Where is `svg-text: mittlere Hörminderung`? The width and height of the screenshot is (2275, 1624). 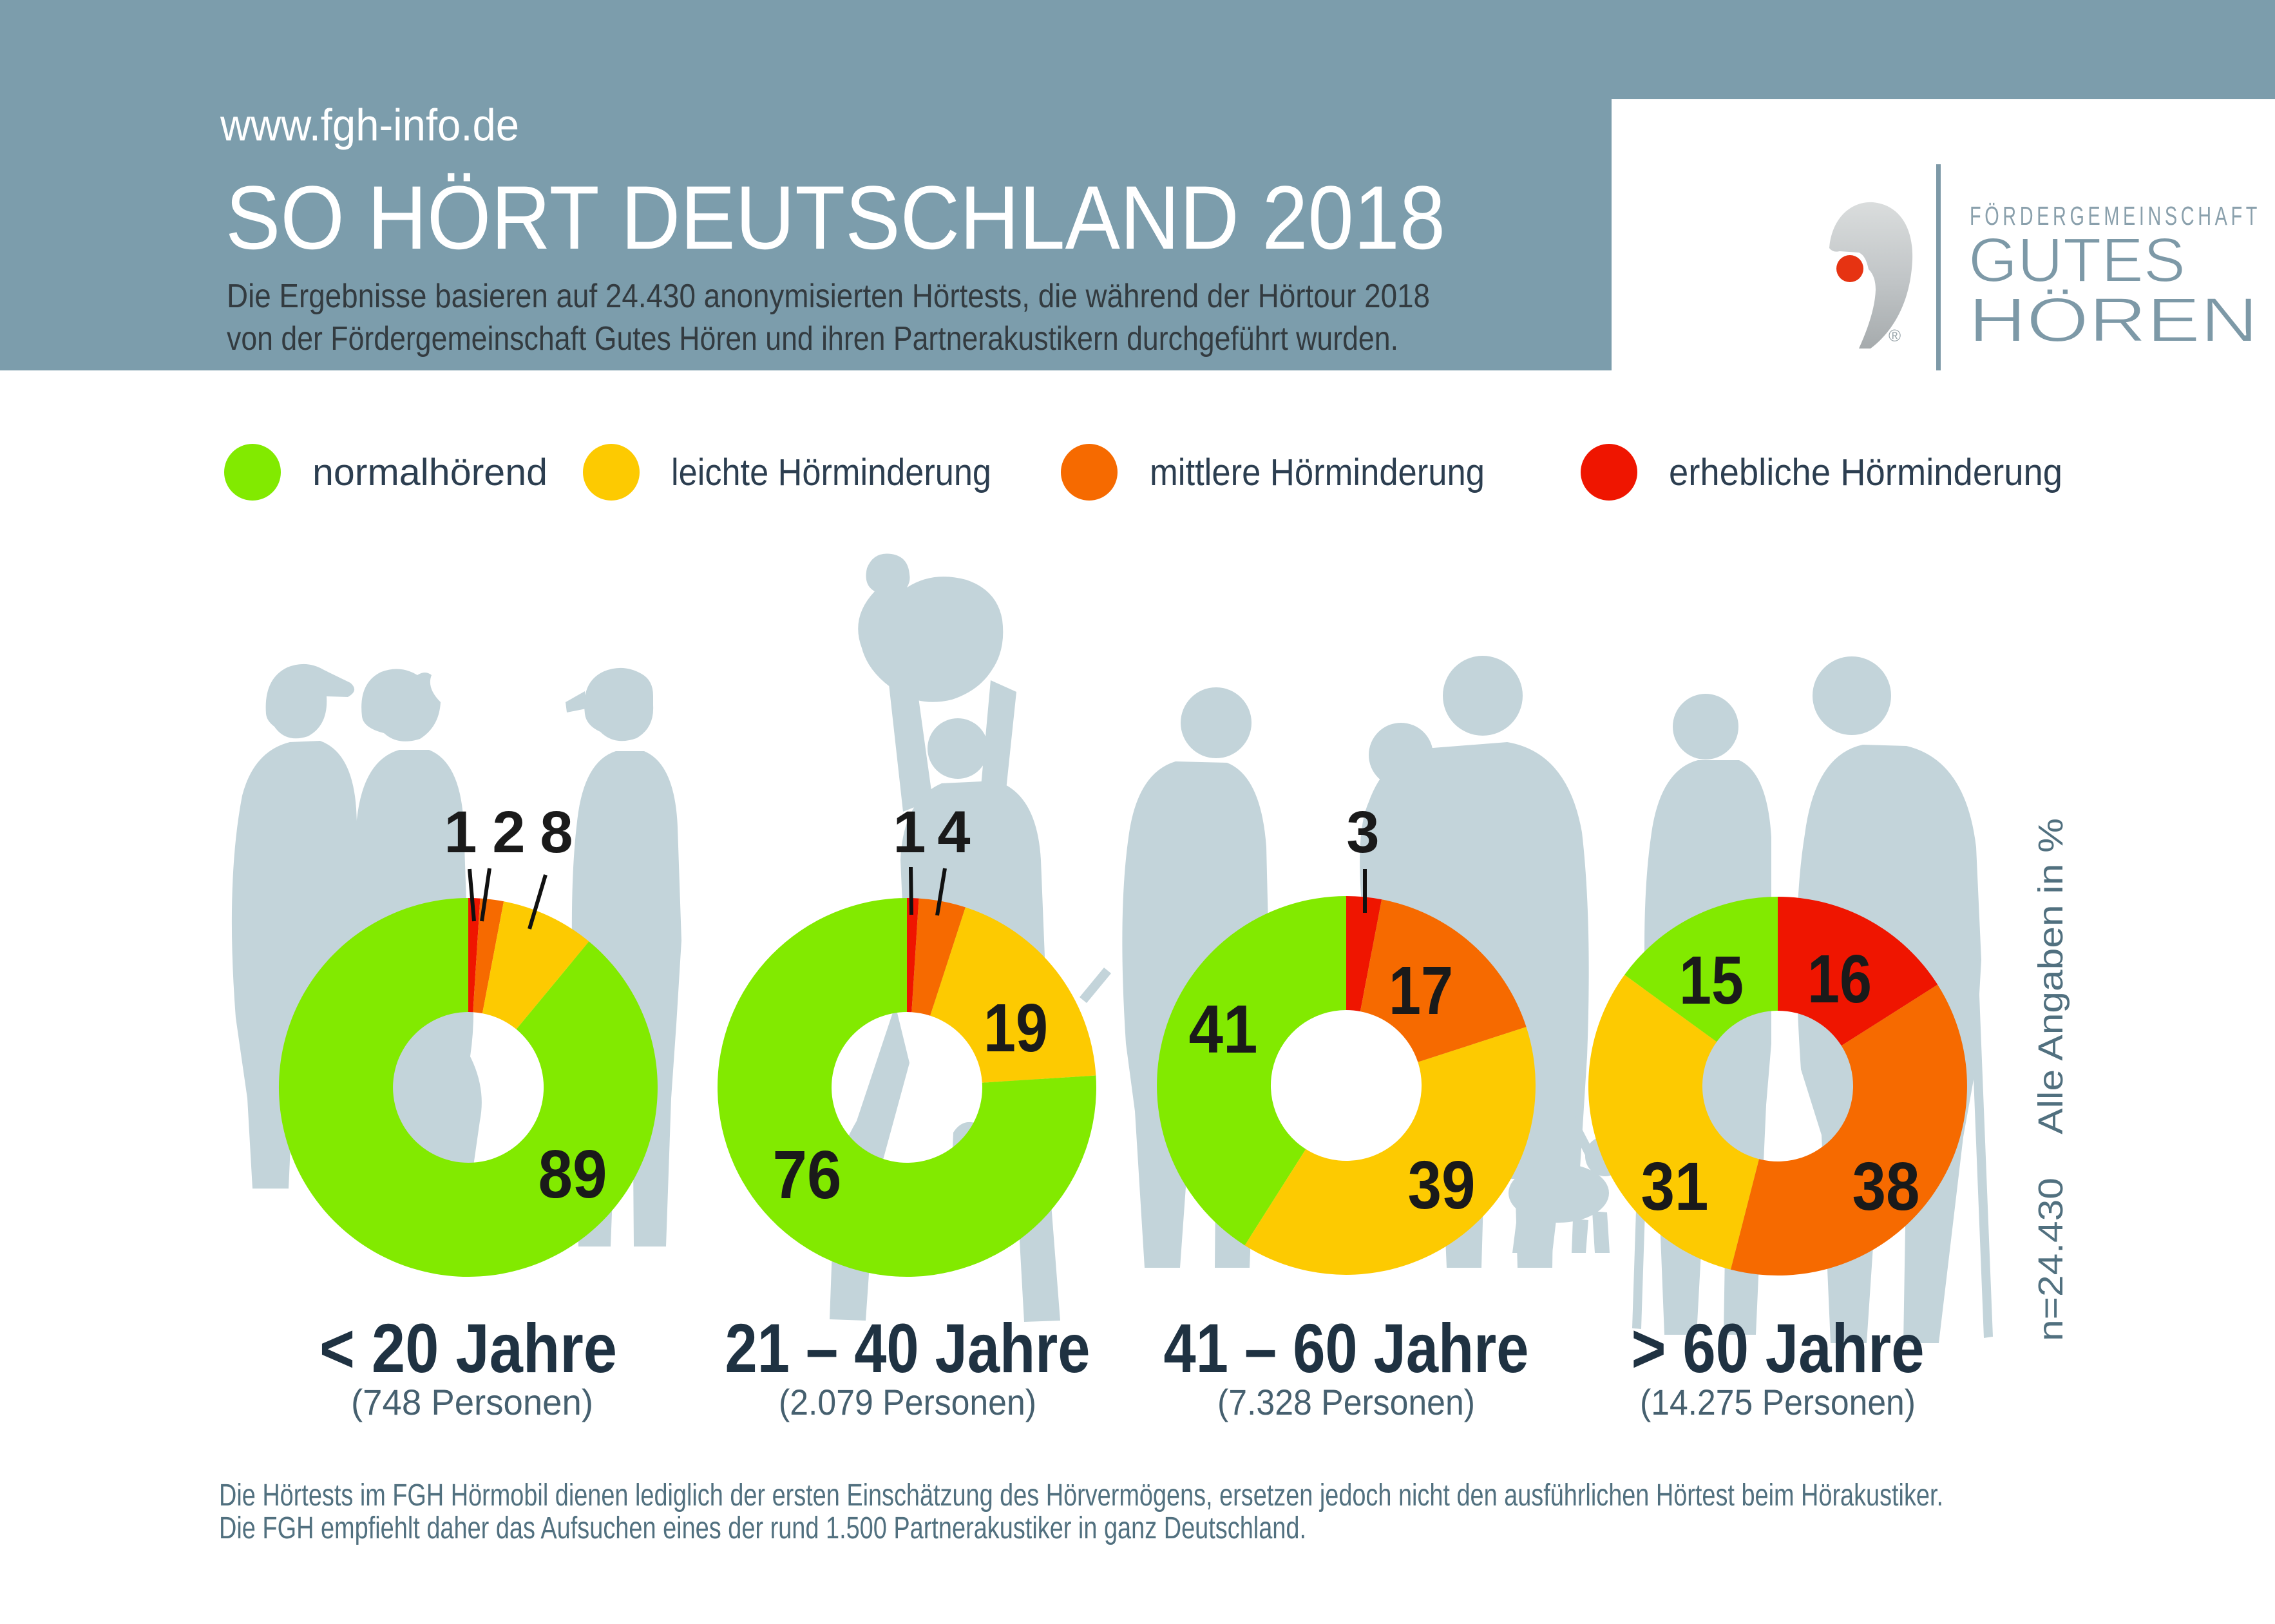
svg-text: mittlere Hörminderung is located at coordinates (1317, 472).